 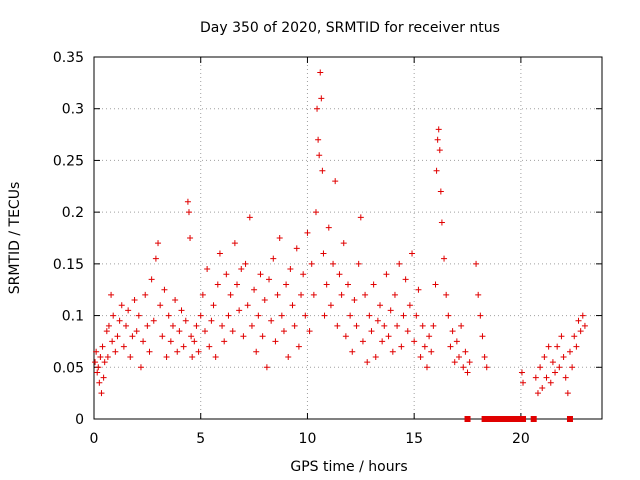 I want to click on x-tick-label: 15, so click(x=414, y=439).